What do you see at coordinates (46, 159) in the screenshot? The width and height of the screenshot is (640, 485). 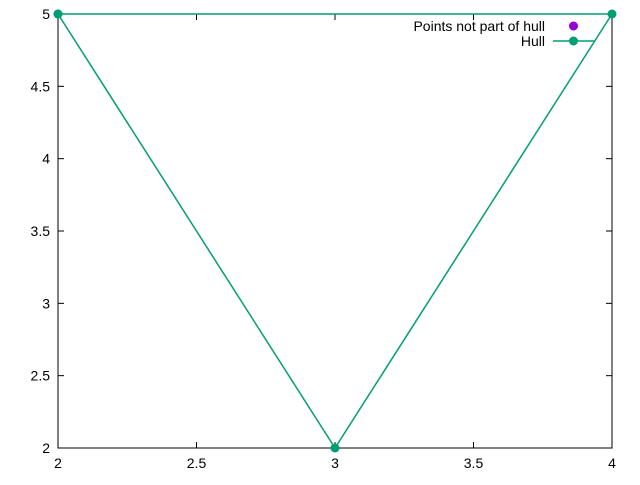 I see `y-tick-label: 4` at bounding box center [46, 159].